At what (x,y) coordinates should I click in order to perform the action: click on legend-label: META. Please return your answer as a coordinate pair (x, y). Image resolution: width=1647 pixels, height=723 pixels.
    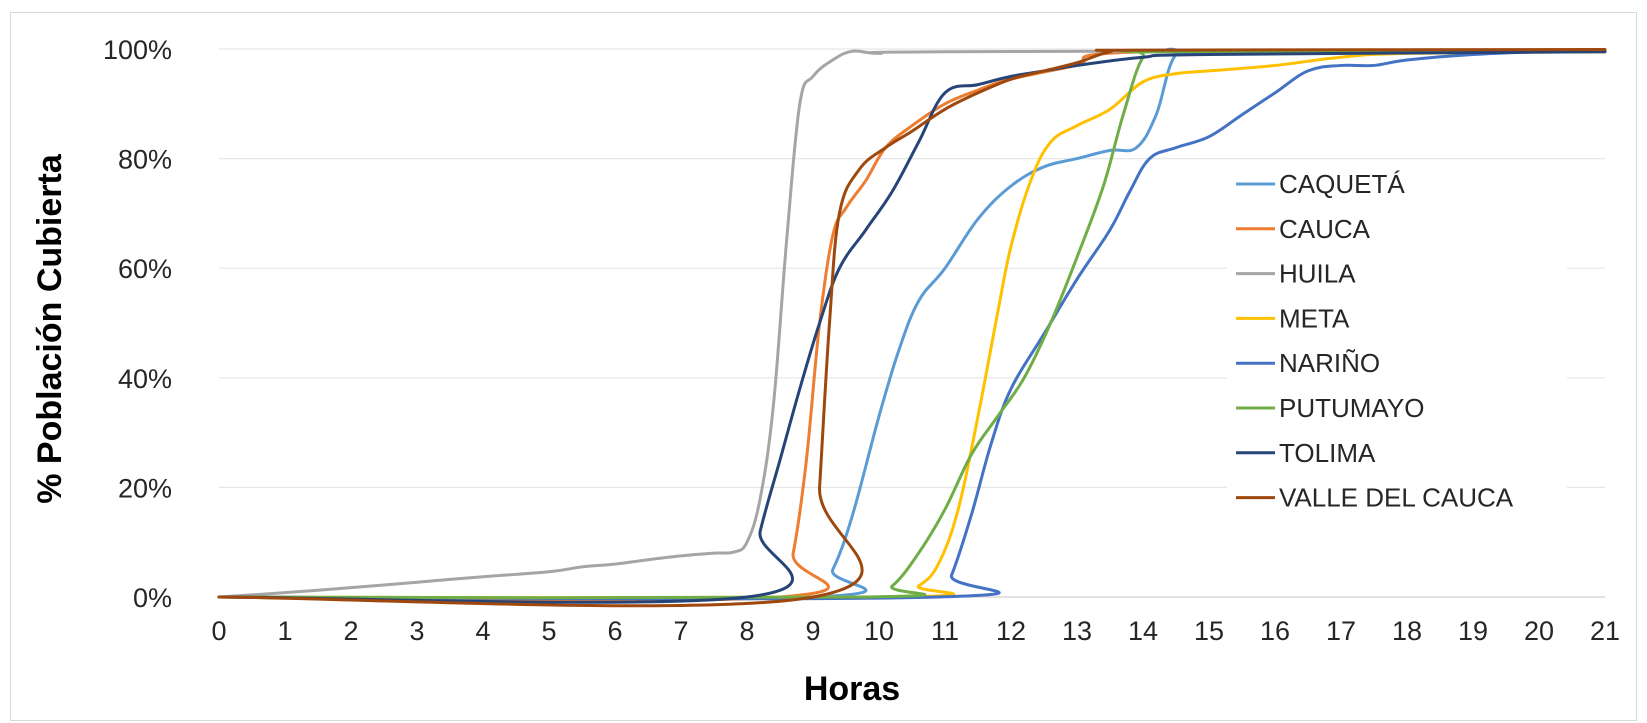
    Looking at the image, I should click on (1314, 318).